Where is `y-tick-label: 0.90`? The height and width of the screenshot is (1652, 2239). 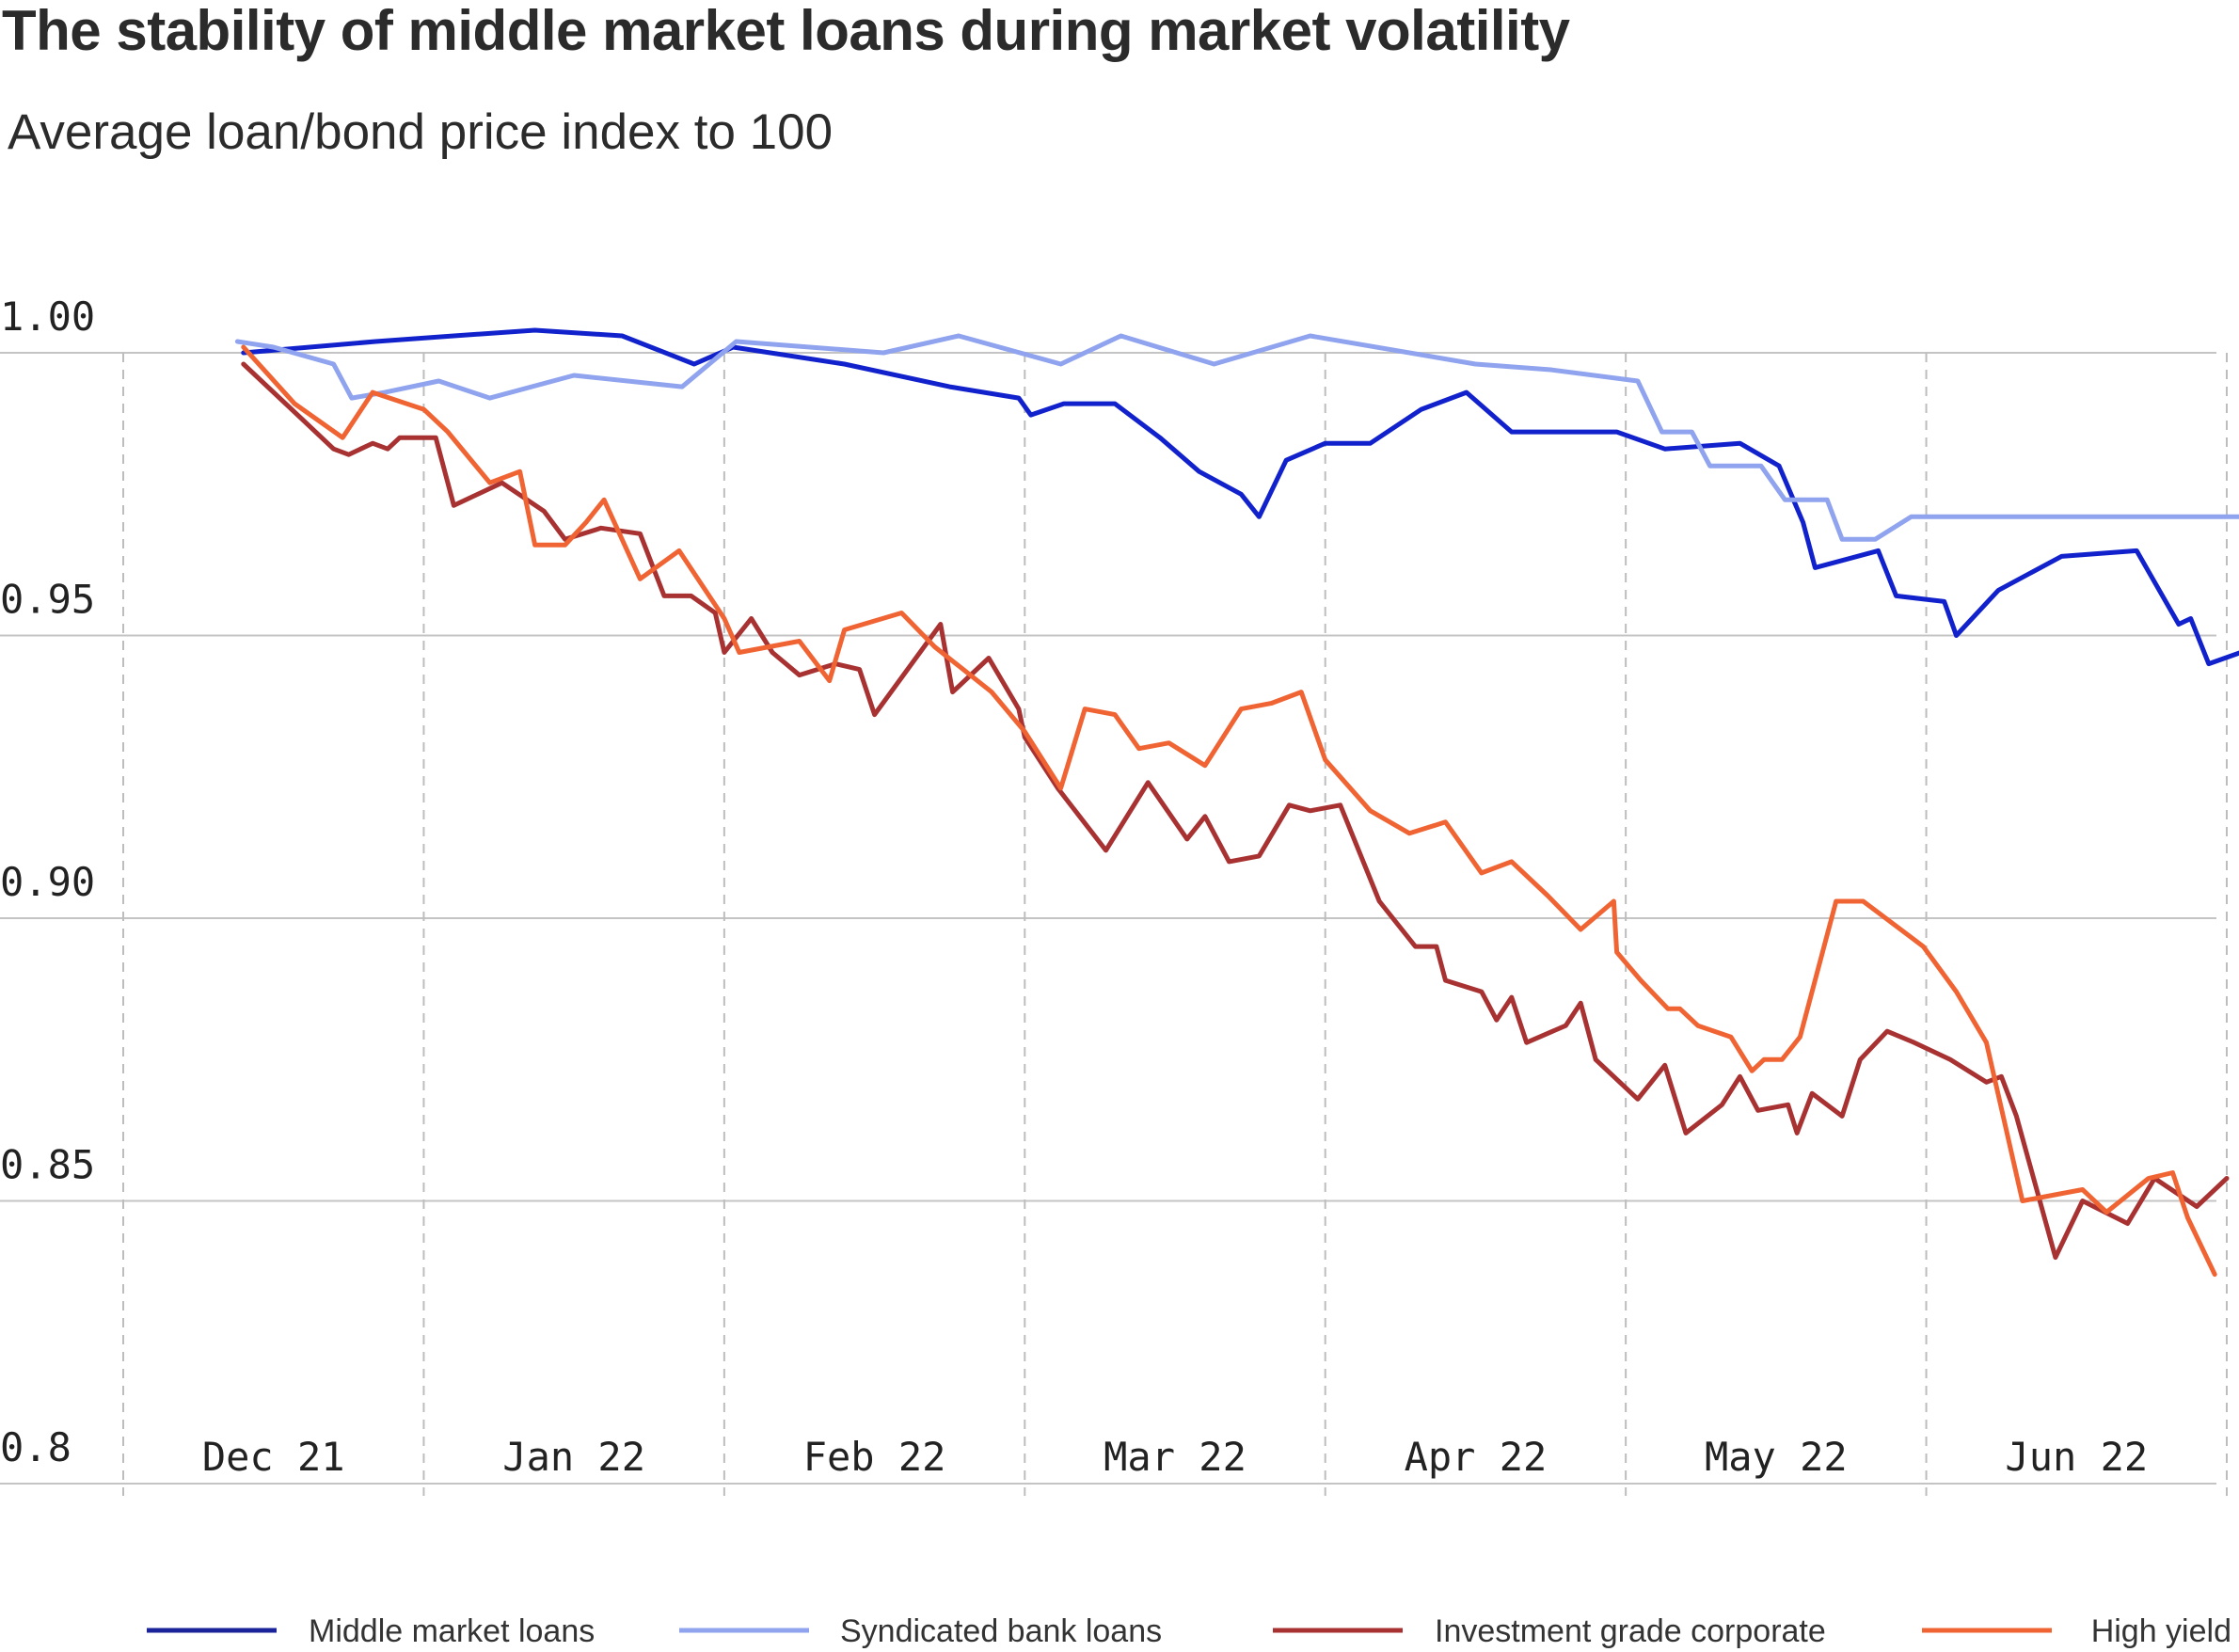 y-tick-label: 0.90 is located at coordinates (47, 882).